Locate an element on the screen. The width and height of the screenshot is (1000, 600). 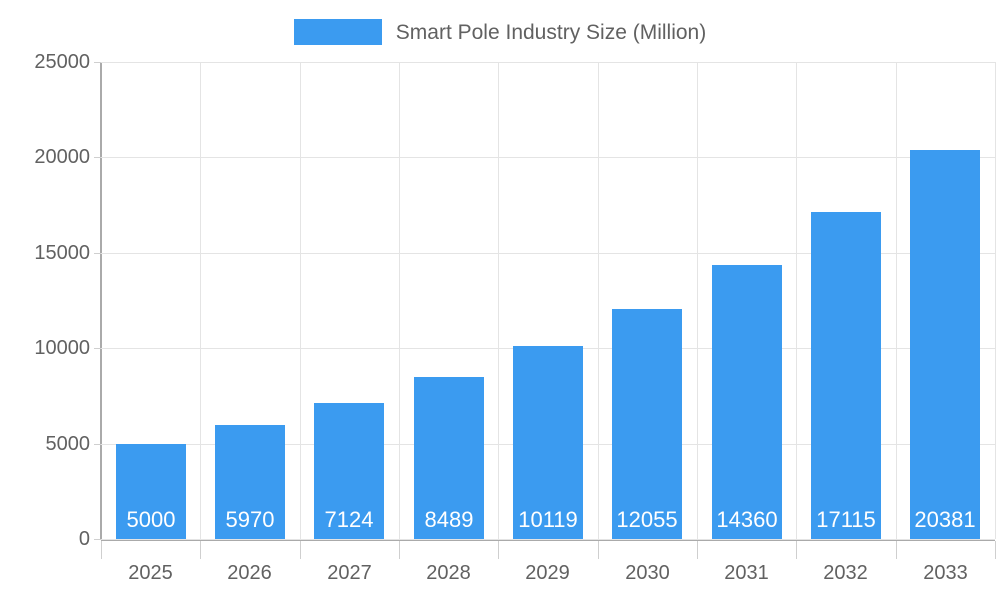
y-axis-tick-label: 5000 is located at coordinates (68, 443).